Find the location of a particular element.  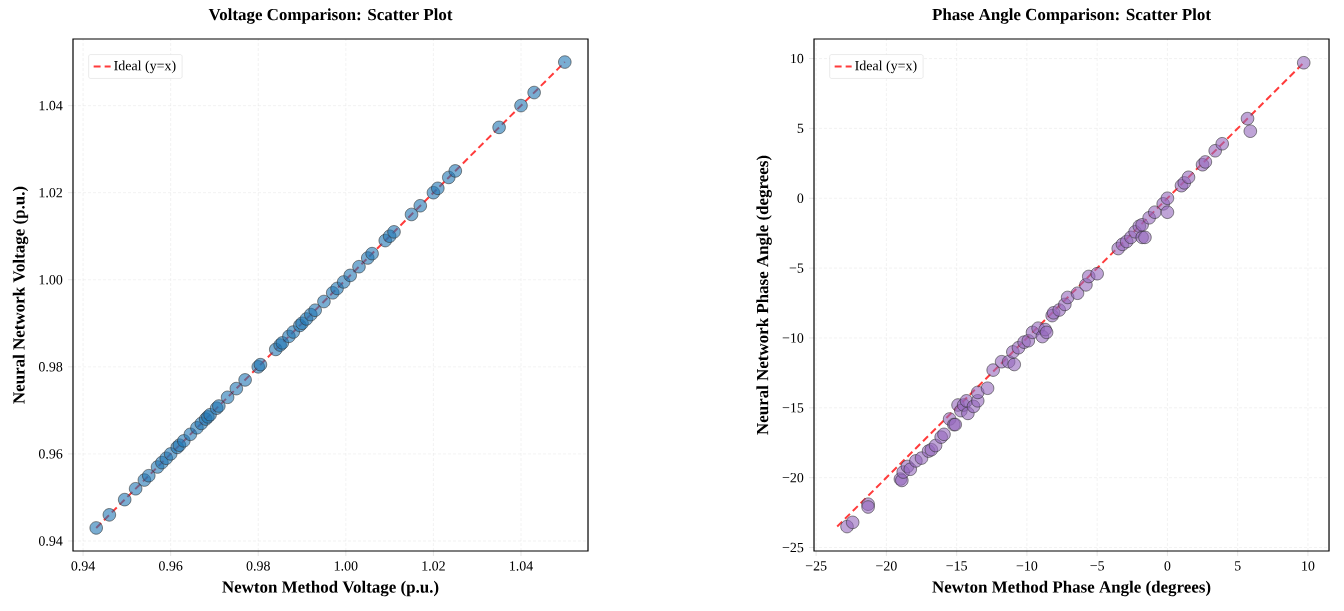

y-tick-label: 5 is located at coordinates (800, 128).